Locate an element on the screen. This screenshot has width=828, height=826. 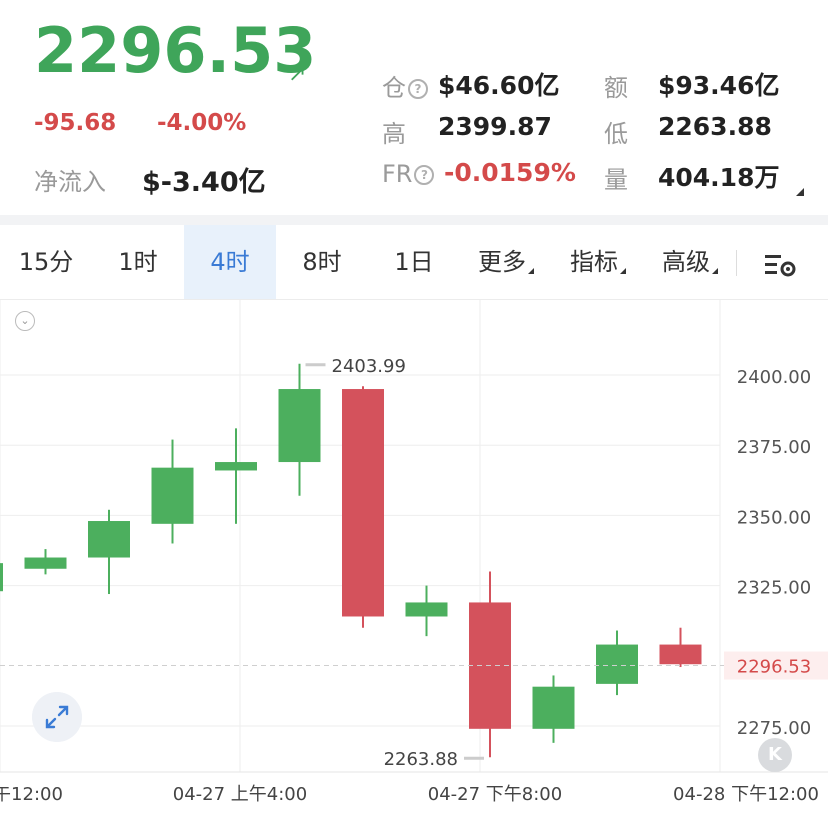
tab-15m: 15分 is located at coordinates (46, 262).